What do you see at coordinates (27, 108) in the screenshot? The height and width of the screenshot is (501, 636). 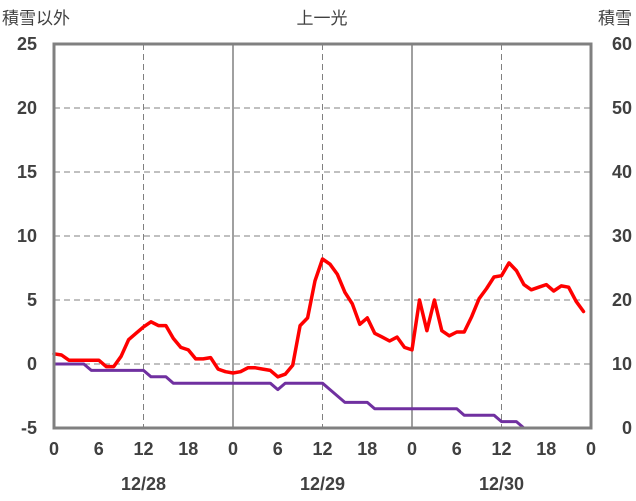 I see `left-tick-label: 20` at bounding box center [27, 108].